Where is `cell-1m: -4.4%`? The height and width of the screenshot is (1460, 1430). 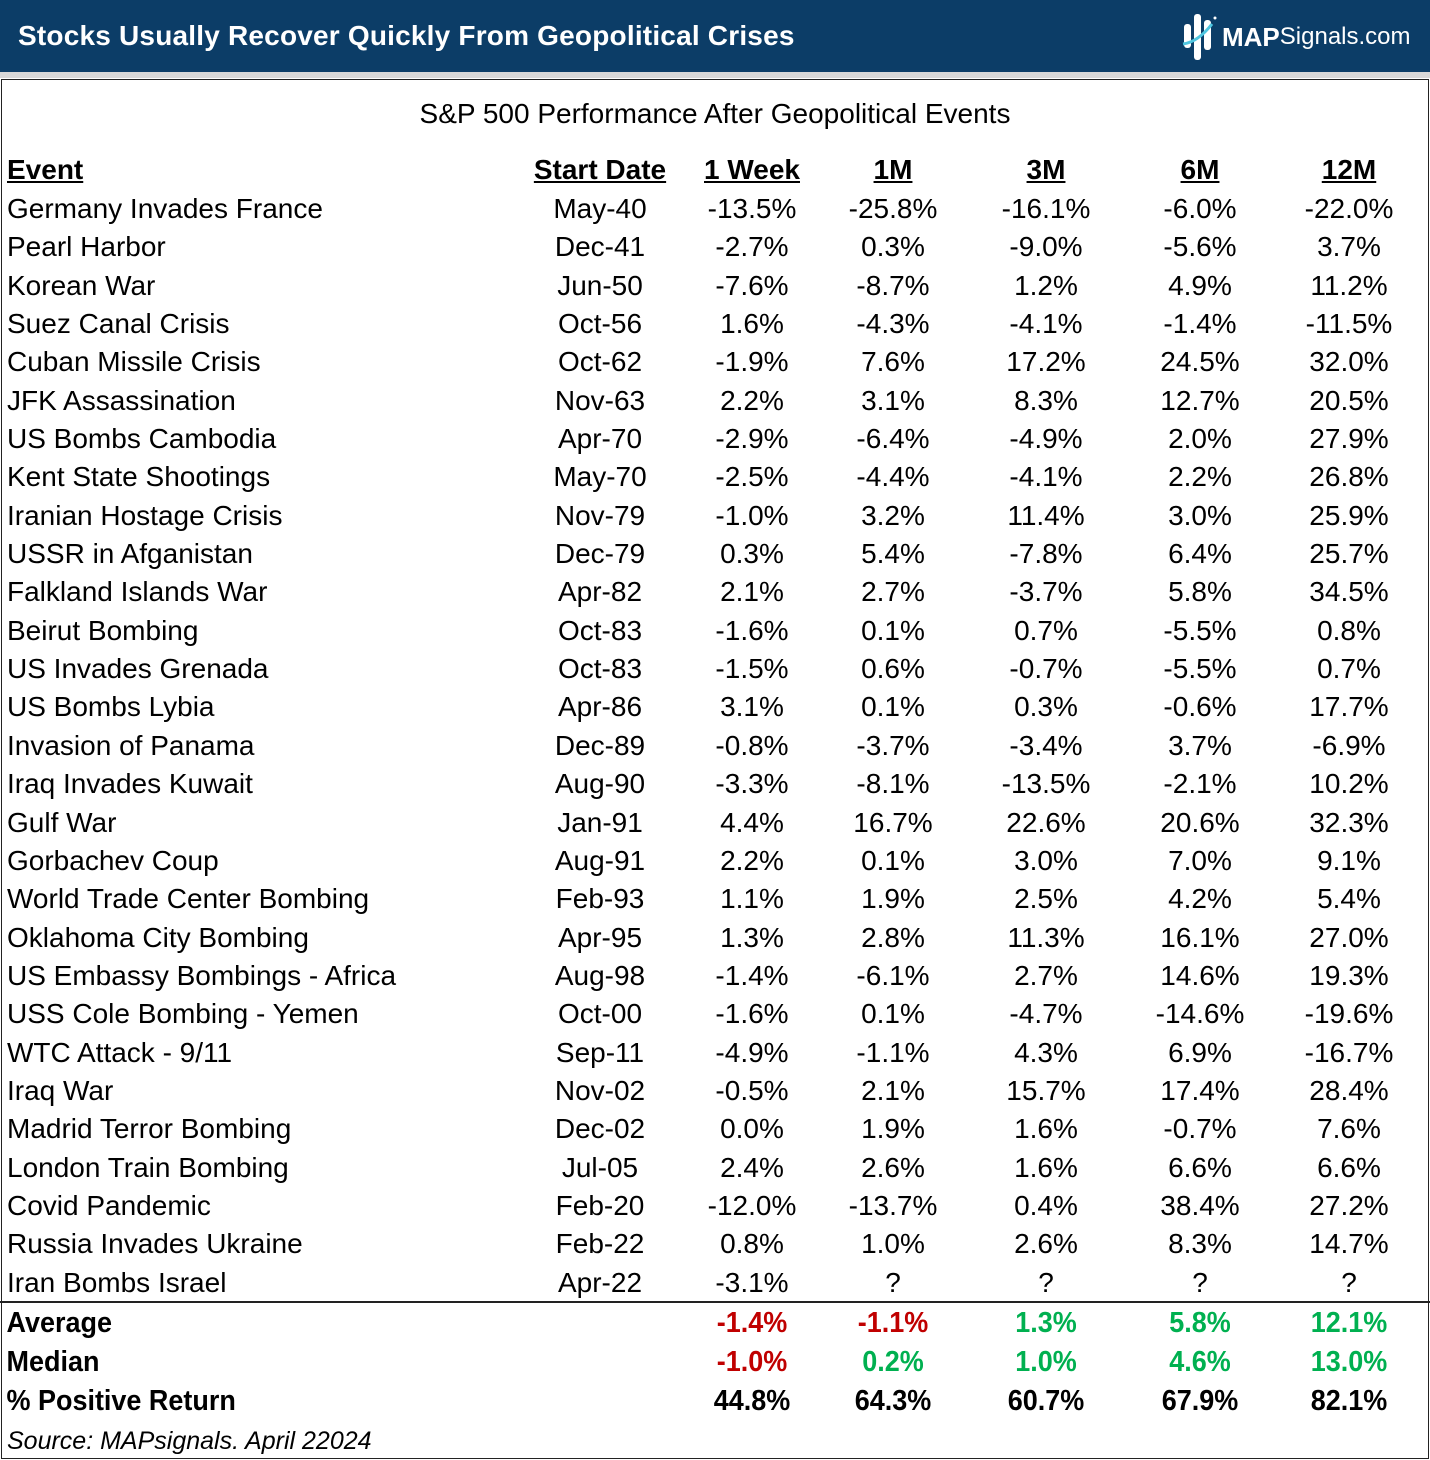 cell-1m: -4.4% is located at coordinates (893, 477).